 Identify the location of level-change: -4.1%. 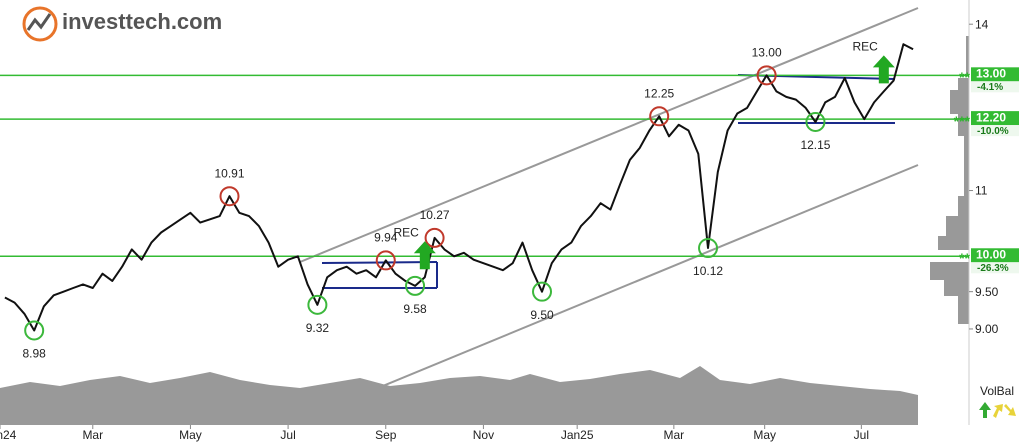
(990, 87).